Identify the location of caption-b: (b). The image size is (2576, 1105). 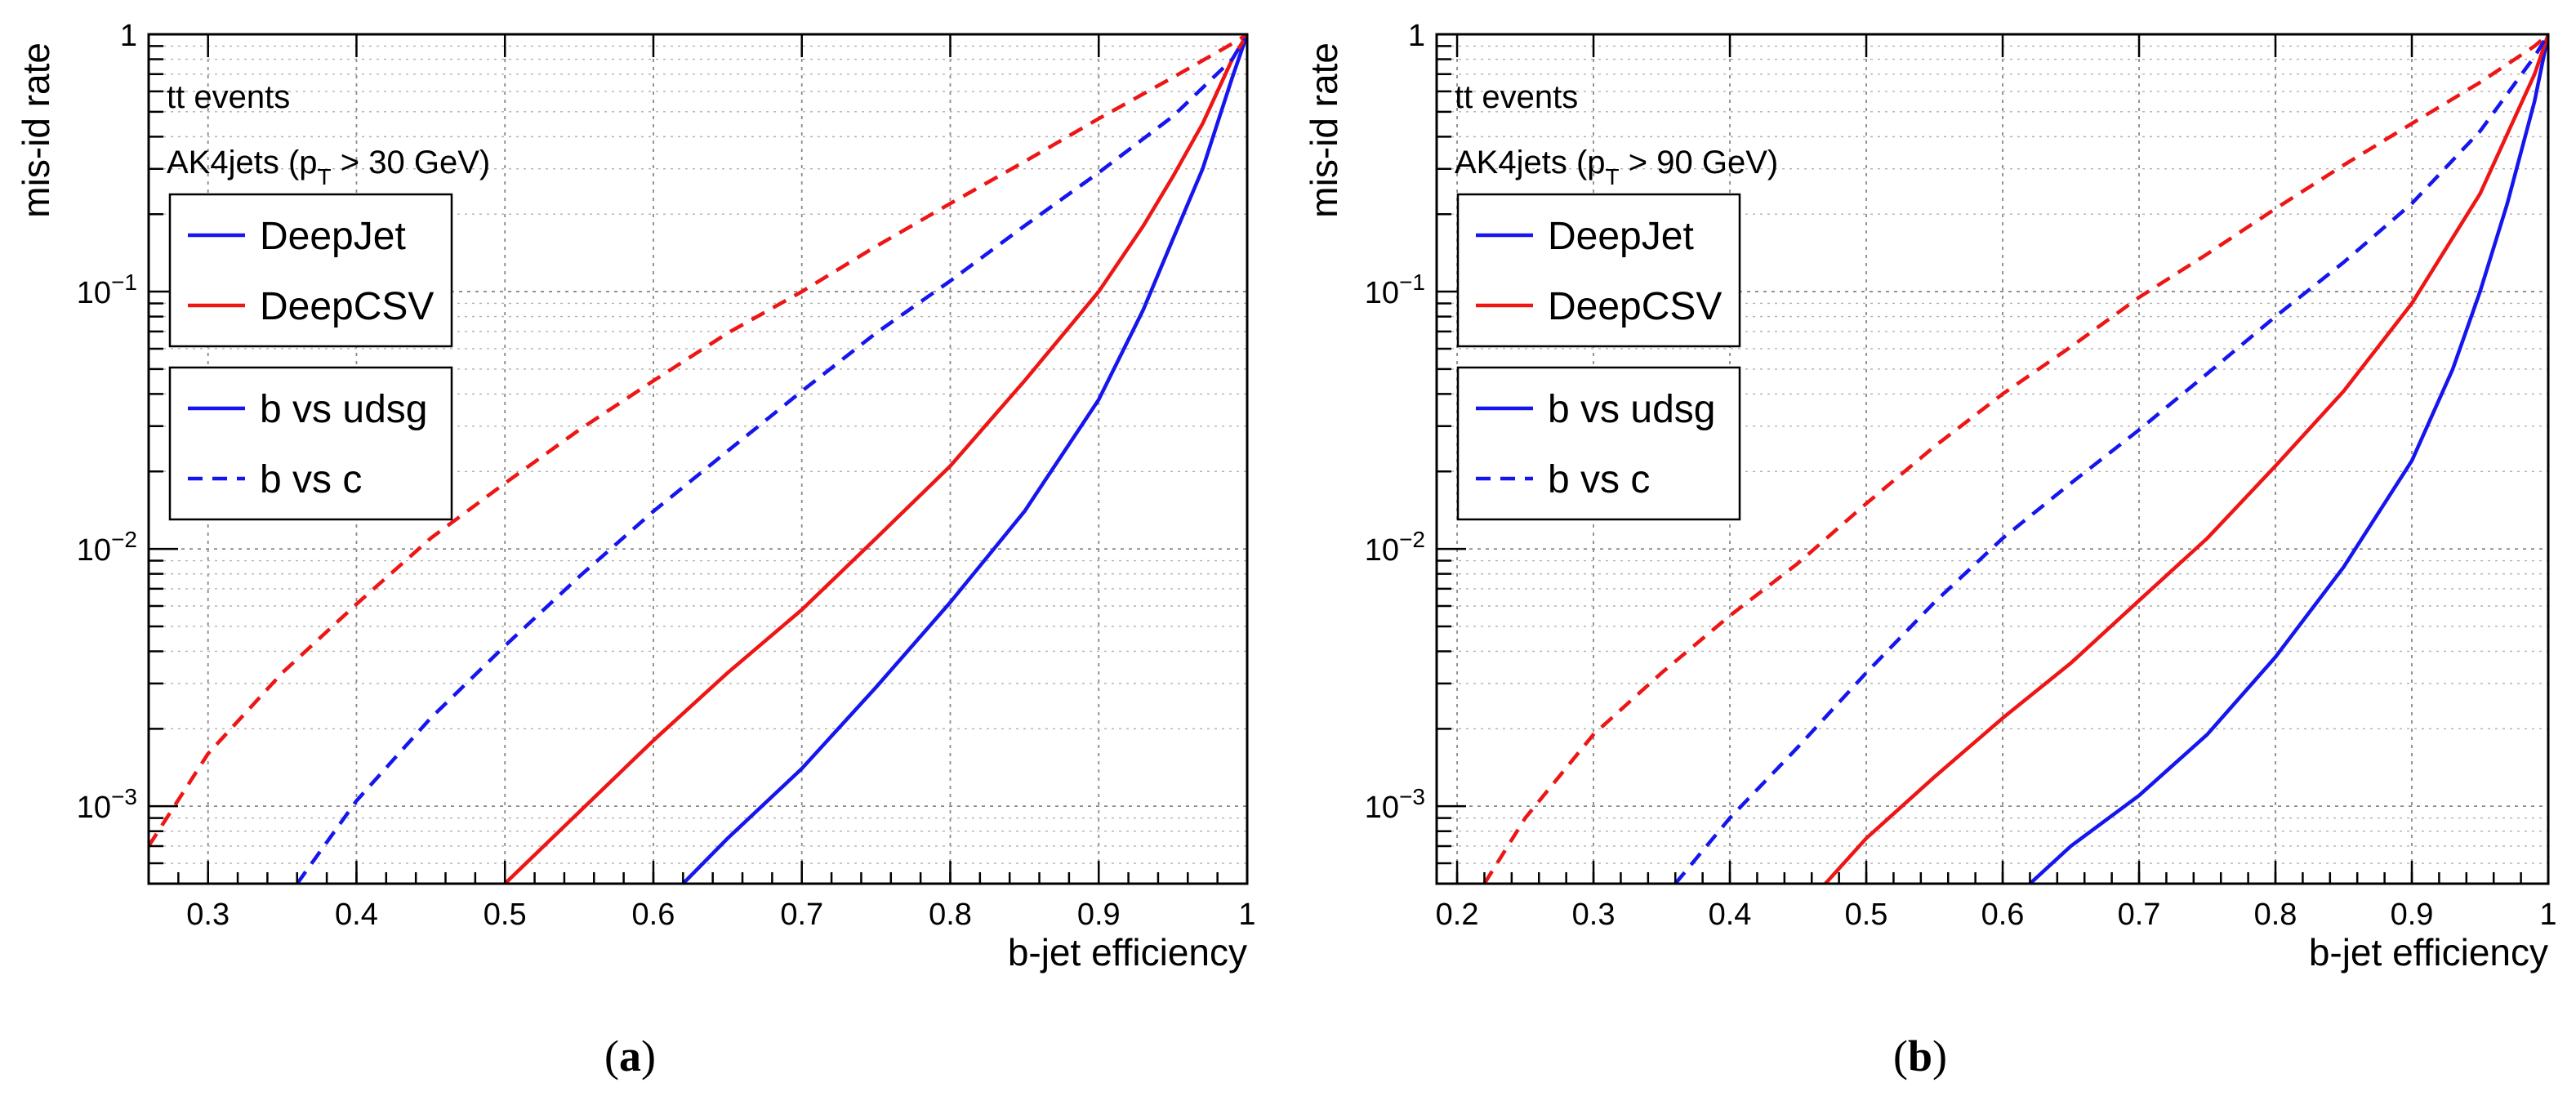
(1920, 1055).